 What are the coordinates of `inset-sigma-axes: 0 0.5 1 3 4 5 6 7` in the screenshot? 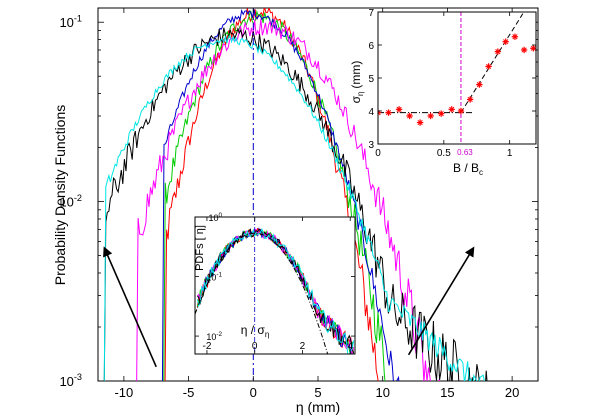 It's located at (452, 83).